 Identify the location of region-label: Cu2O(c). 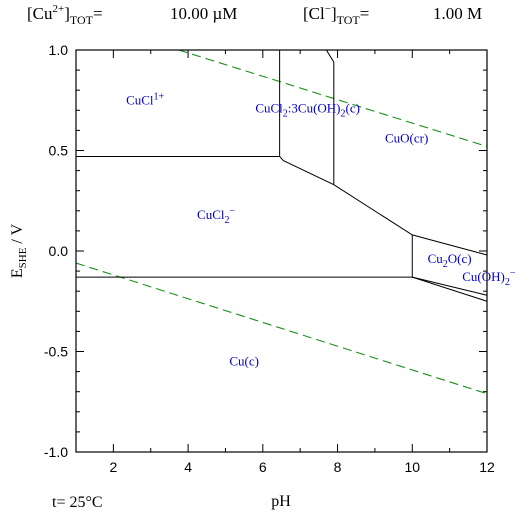
(450, 260).